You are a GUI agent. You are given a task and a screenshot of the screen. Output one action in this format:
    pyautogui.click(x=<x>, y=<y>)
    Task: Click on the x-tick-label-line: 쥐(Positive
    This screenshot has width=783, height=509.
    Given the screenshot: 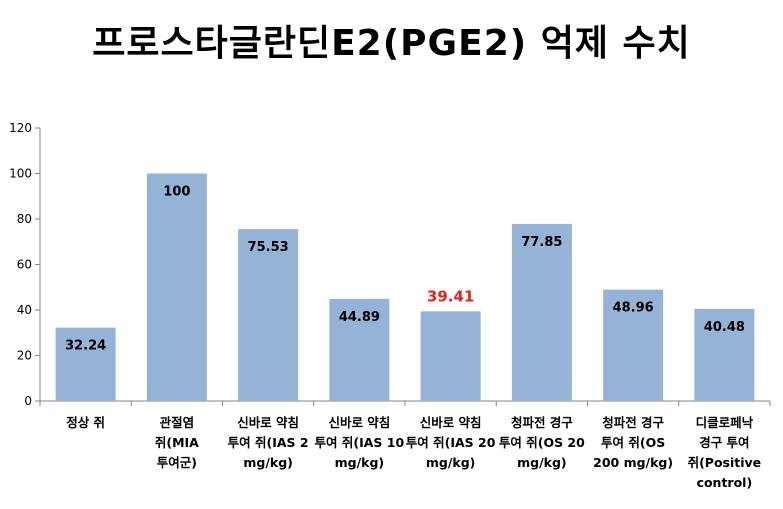 What is the action you would take?
    pyautogui.click(x=724, y=462)
    